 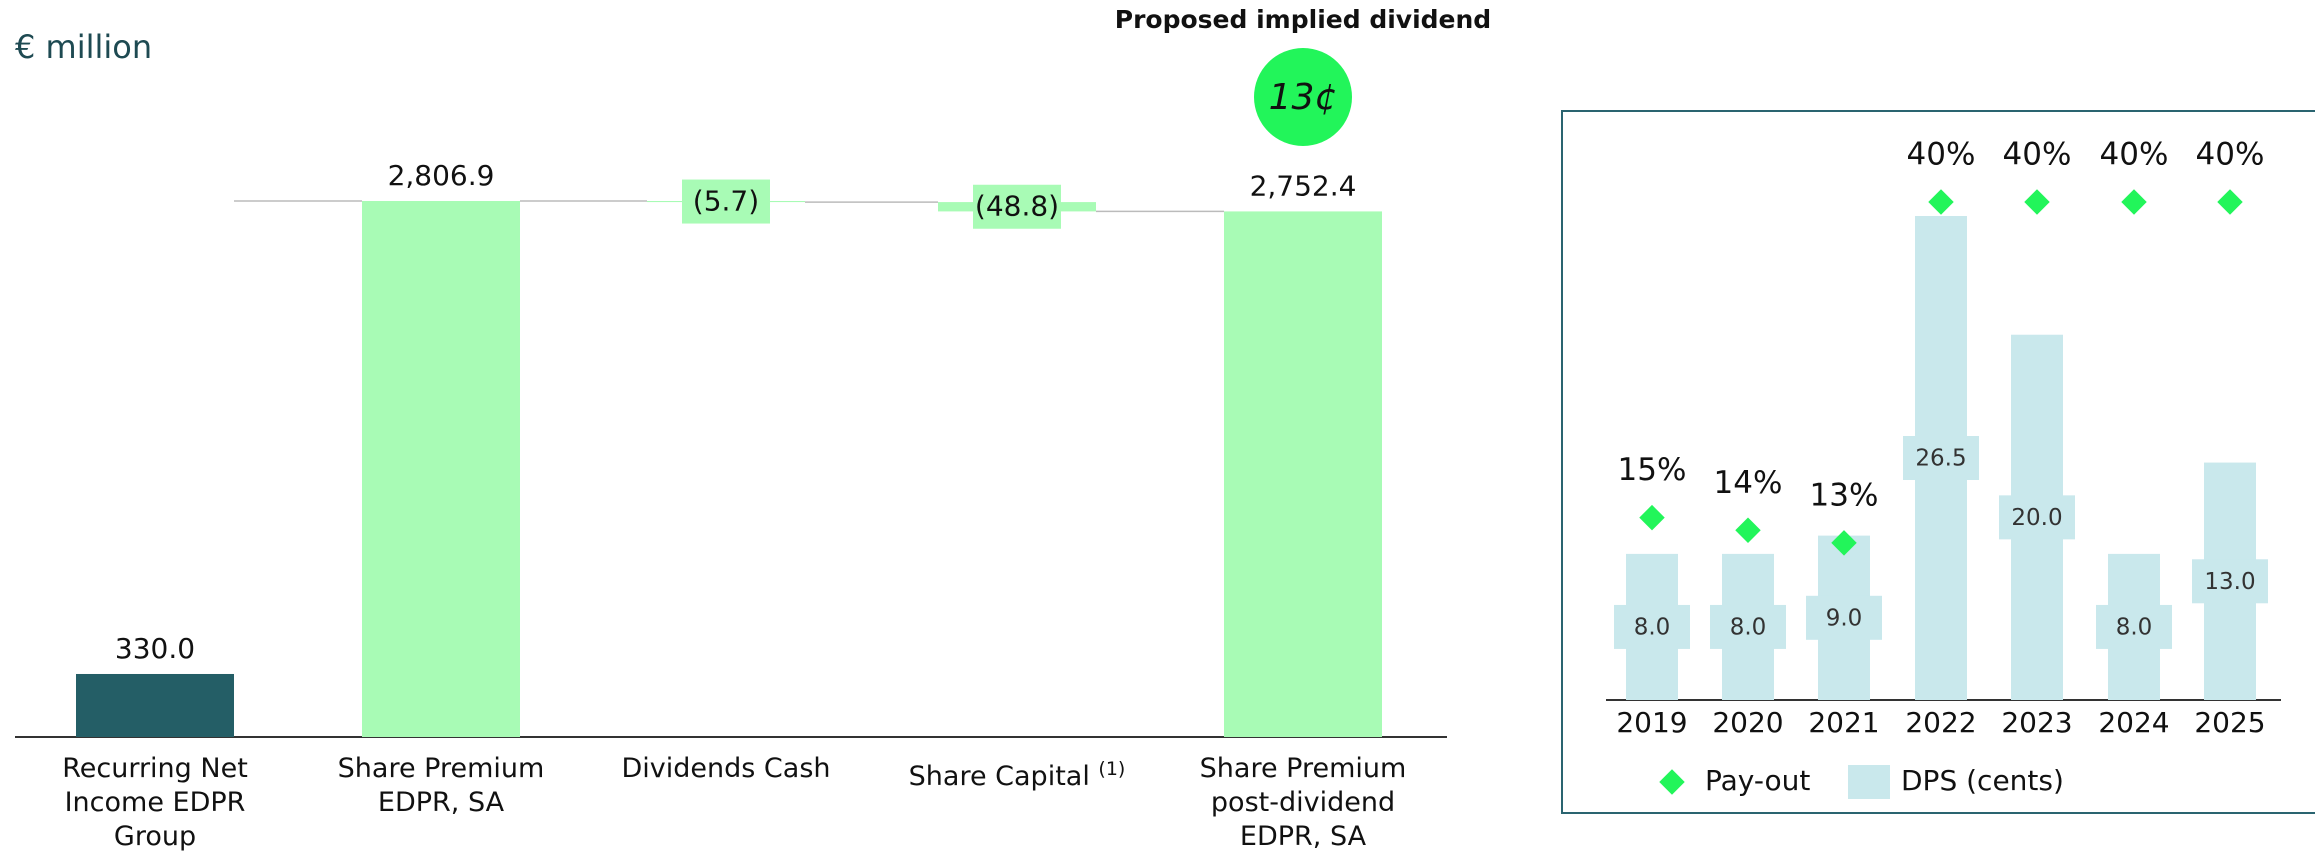 What do you see at coordinates (1651, 722) in the screenshot?
I see `x-tick-label: 2019` at bounding box center [1651, 722].